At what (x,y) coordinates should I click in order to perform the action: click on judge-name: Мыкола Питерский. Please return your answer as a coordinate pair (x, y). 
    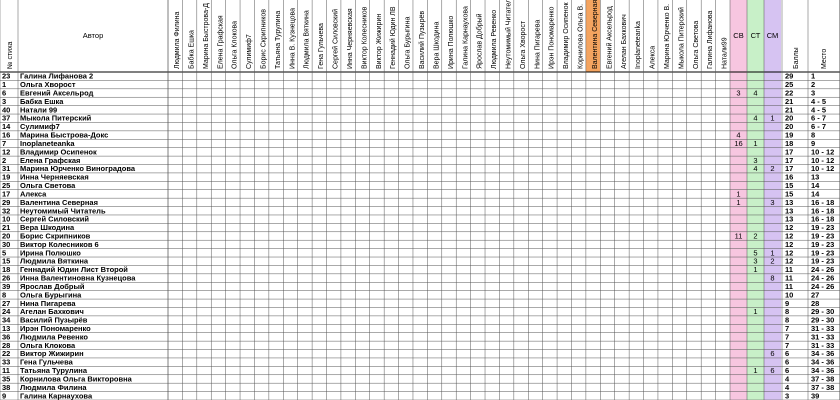
    Looking at the image, I should click on (681, 38).